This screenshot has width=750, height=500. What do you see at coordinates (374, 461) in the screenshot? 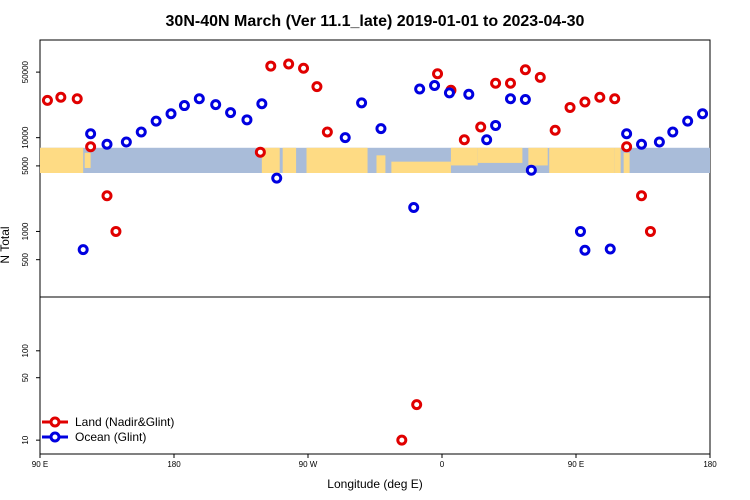
I see `x-axis: 90 E 180 90 W 0 90 E 180` at bounding box center [374, 461].